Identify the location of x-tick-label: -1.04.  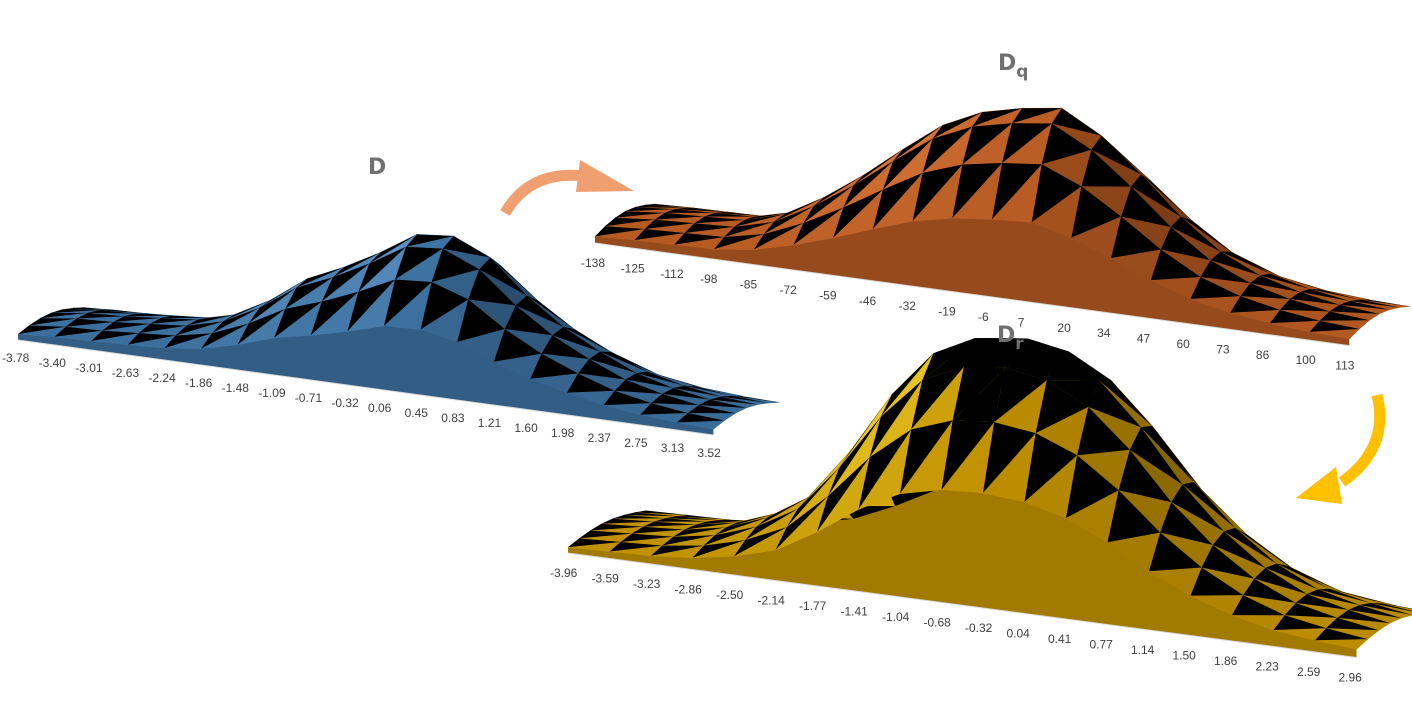
(896, 617).